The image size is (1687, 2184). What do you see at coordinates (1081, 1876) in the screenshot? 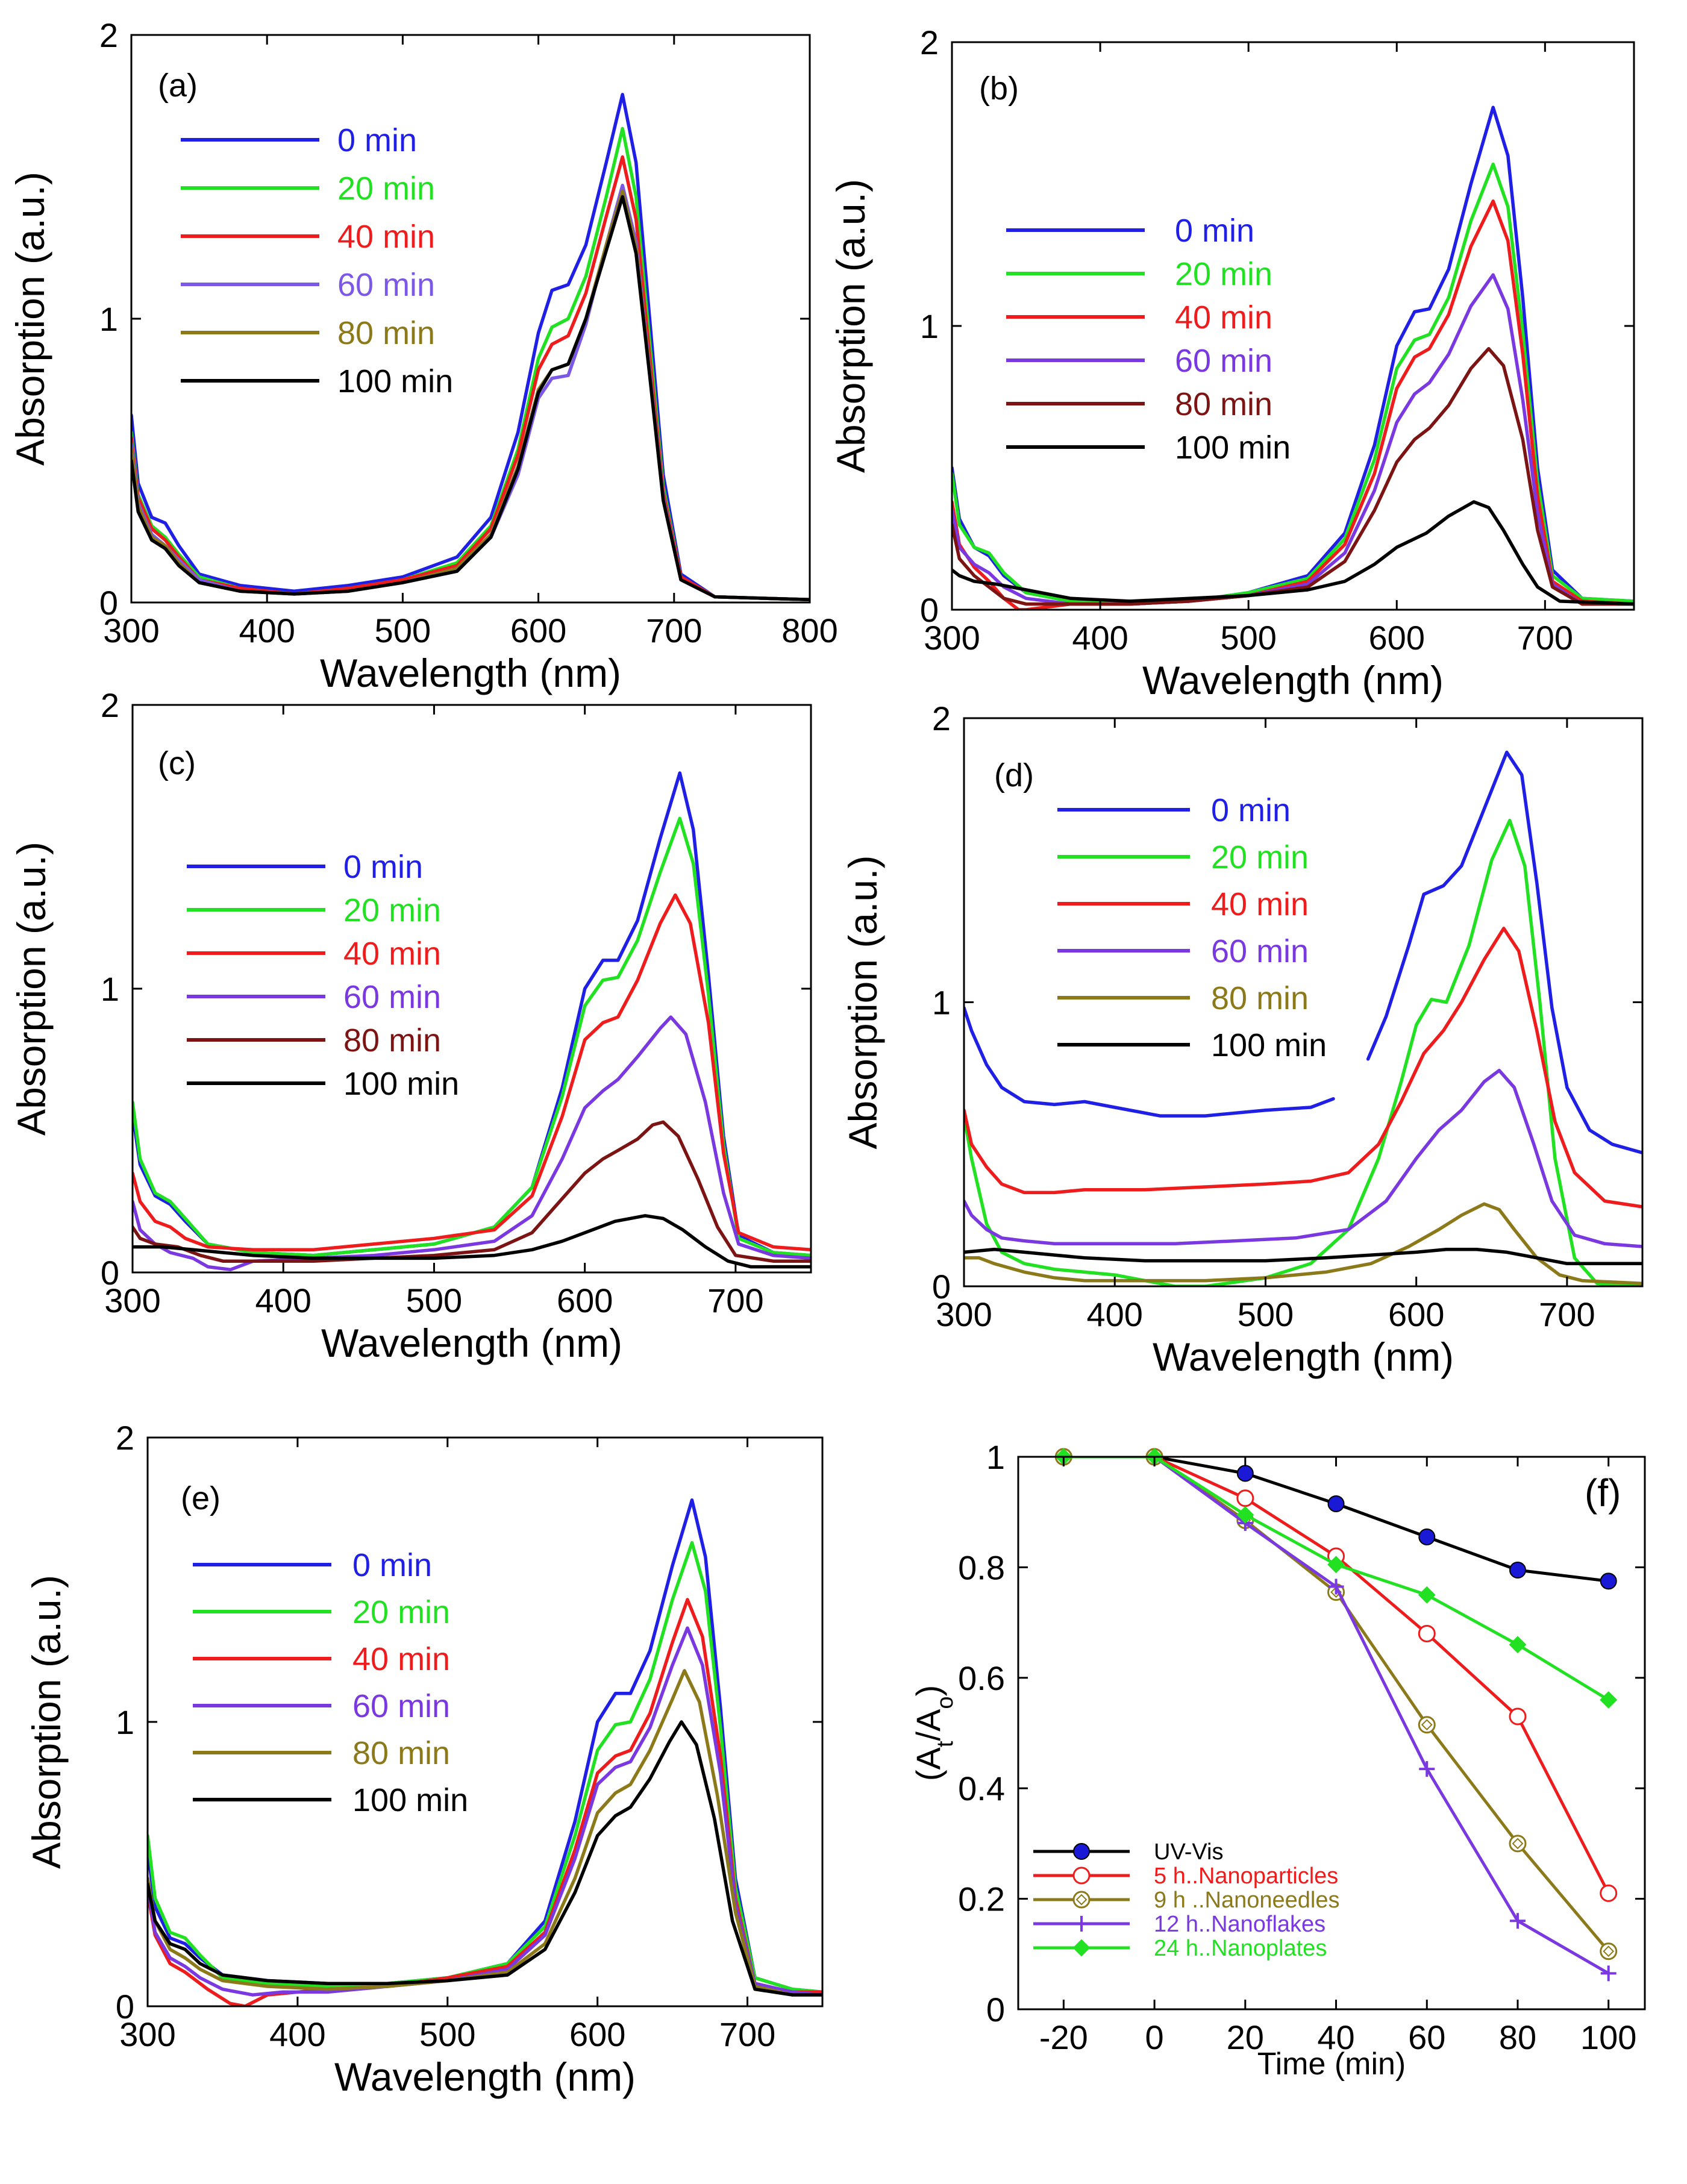
I see `legend-f-1-marker` at bounding box center [1081, 1876].